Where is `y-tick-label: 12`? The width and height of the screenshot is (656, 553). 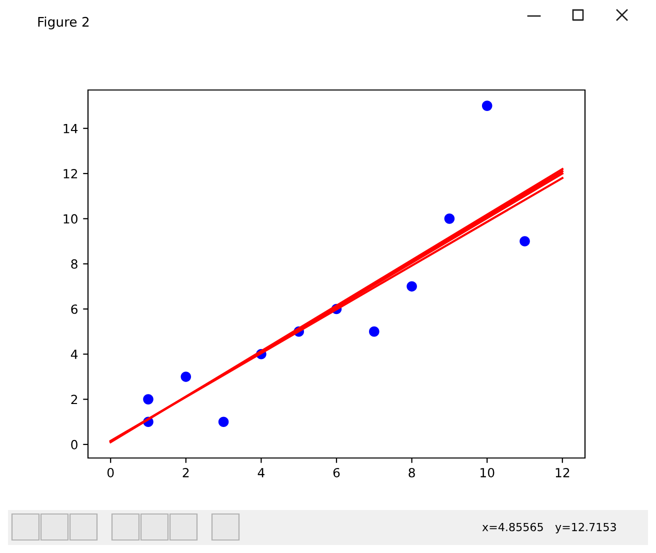
y-tick-label: 12 is located at coordinates (71, 173).